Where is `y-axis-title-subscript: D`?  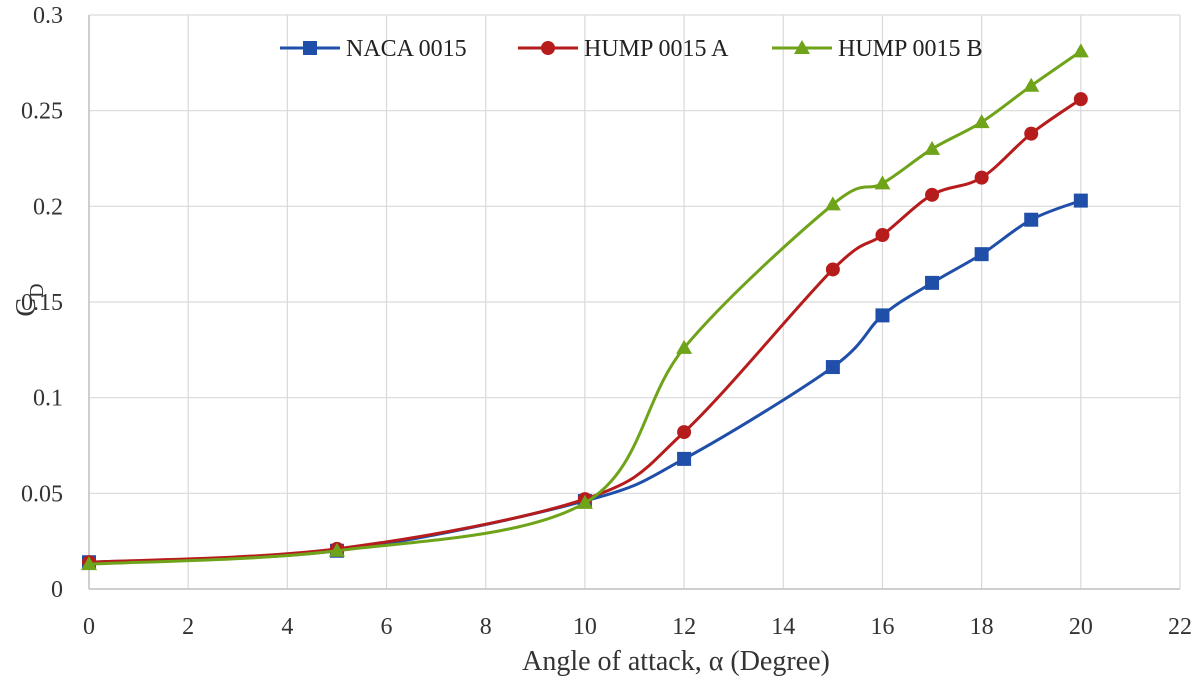
y-axis-title-subscript: D is located at coordinates (37, 290).